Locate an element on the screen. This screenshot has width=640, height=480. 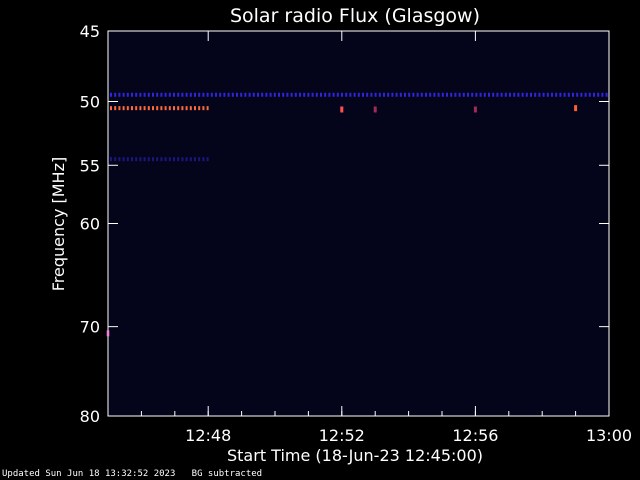
updated-timestamp: Updated Sun Jun 18 13:32:52 2023 is located at coordinates (89, 474).